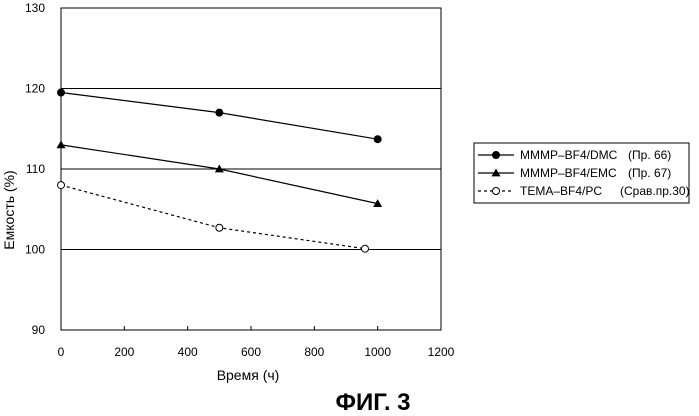 The image size is (699, 416). Describe the element at coordinates (188, 352) in the screenshot. I see `x-tick-label: 400` at that location.